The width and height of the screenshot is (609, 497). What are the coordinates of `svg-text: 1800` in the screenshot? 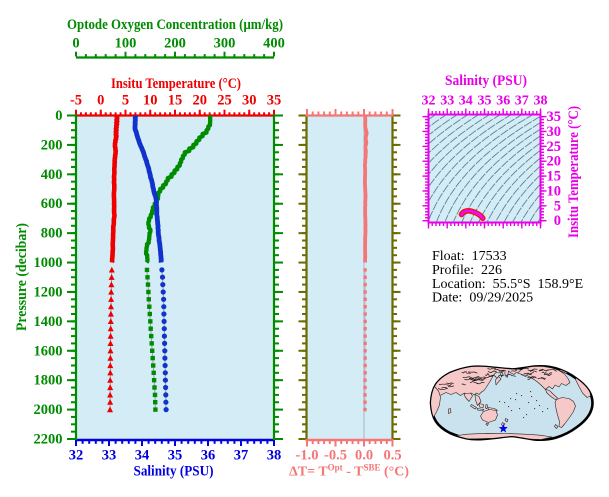 It's located at (48, 381).